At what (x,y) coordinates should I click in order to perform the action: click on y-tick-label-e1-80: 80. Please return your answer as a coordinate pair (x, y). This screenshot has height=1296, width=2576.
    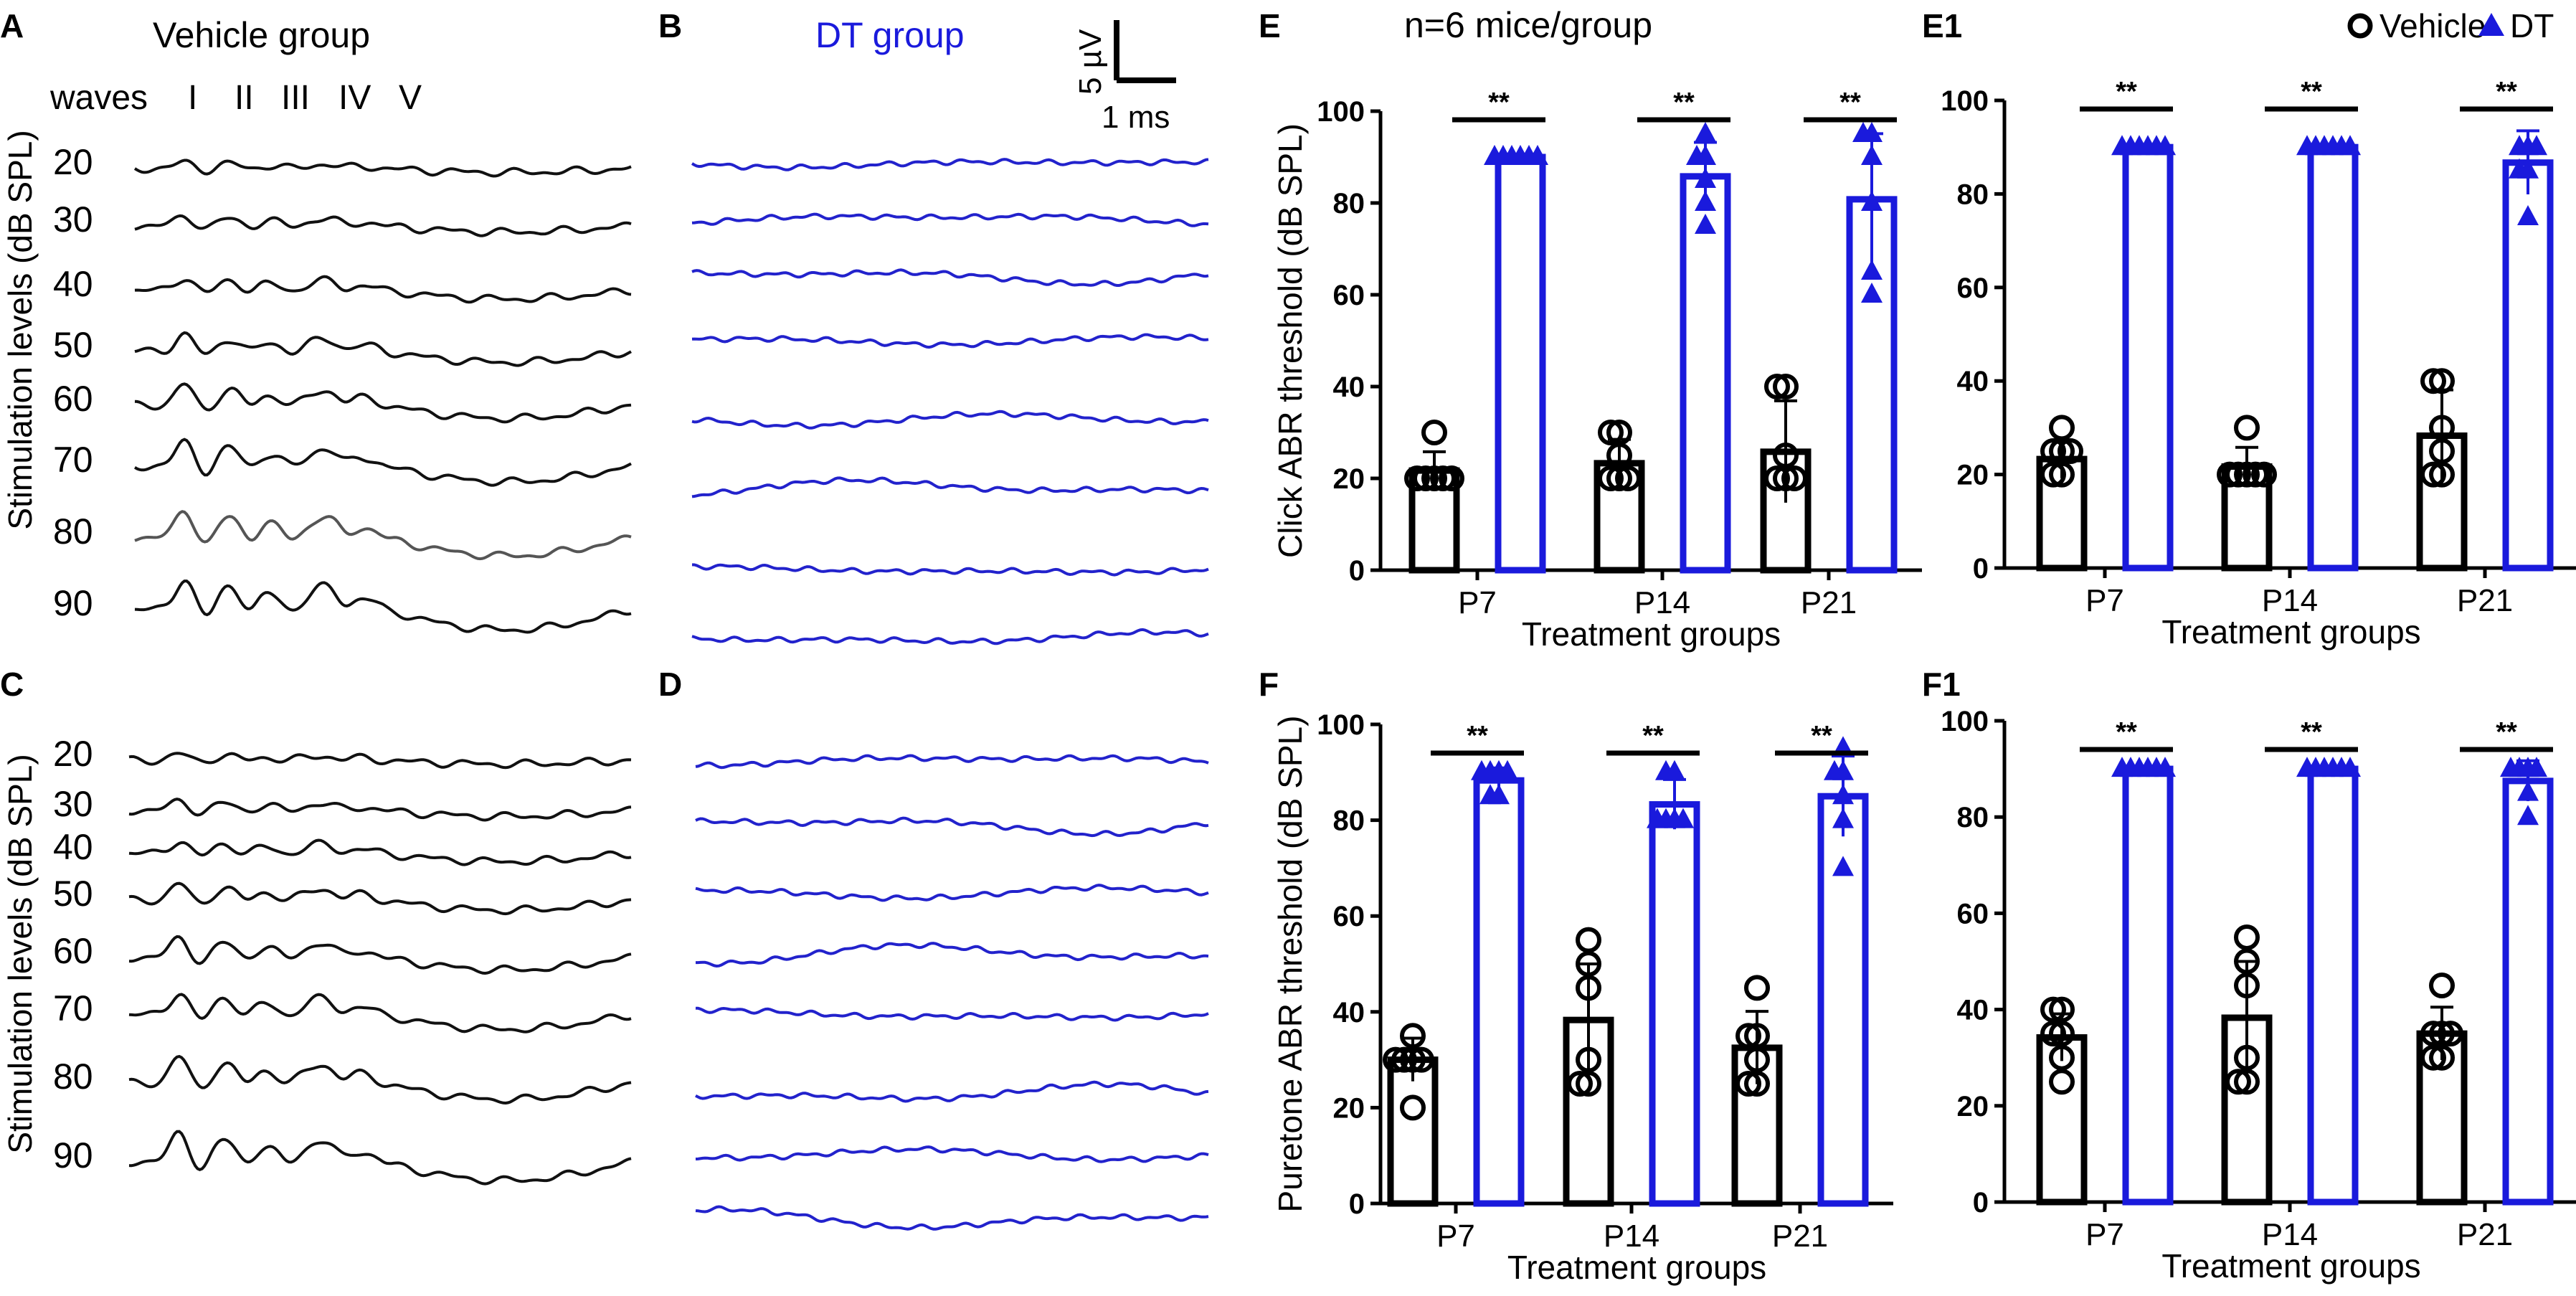
    Looking at the image, I should click on (1973, 194).